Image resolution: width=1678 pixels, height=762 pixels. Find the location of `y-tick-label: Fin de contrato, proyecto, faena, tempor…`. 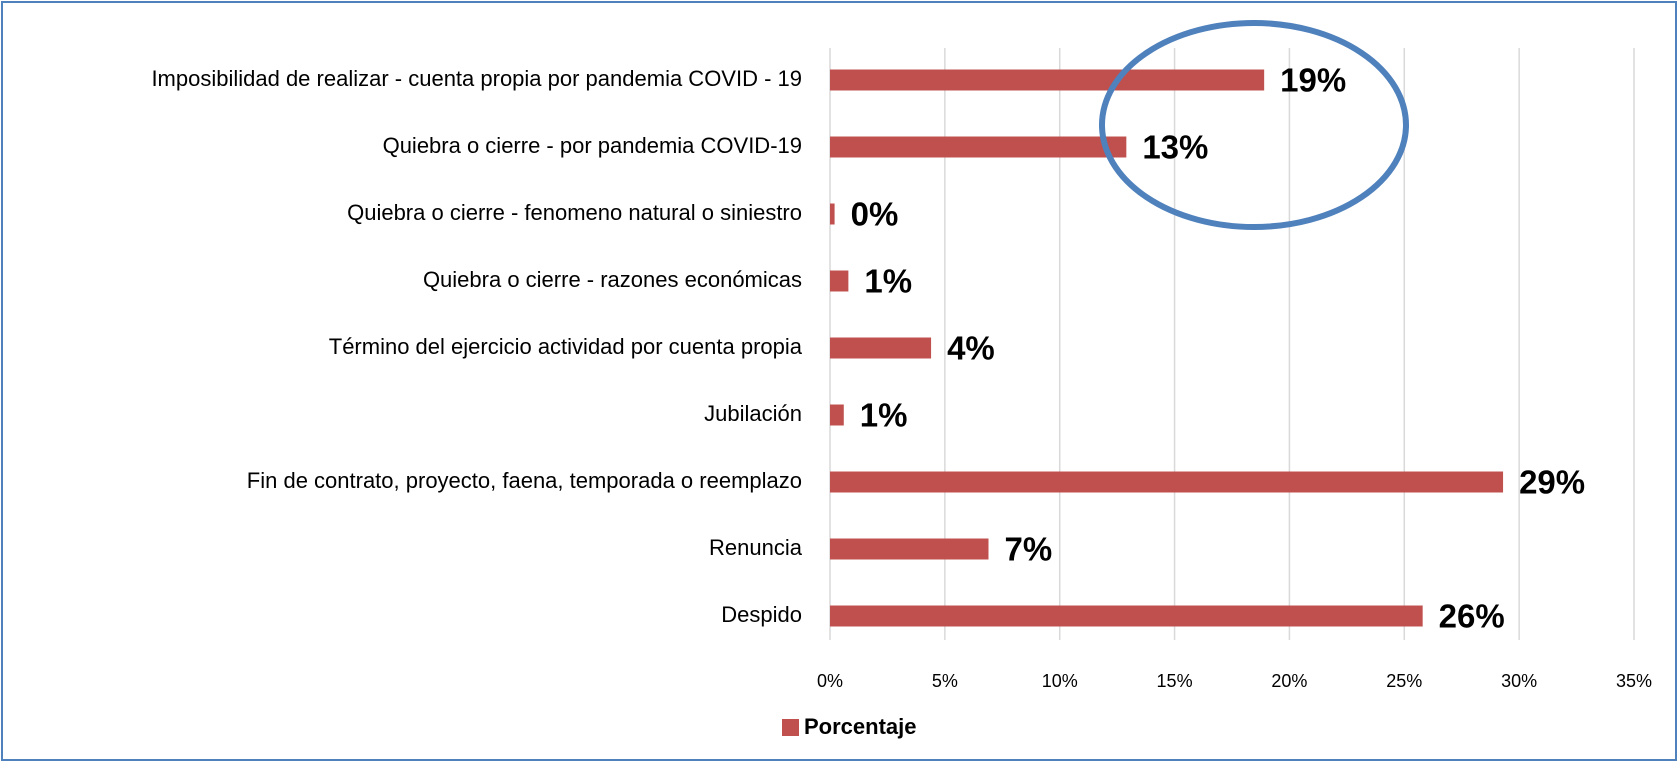

y-tick-label: Fin de contrato, proyecto, faena, tempor… is located at coordinates (524, 480).